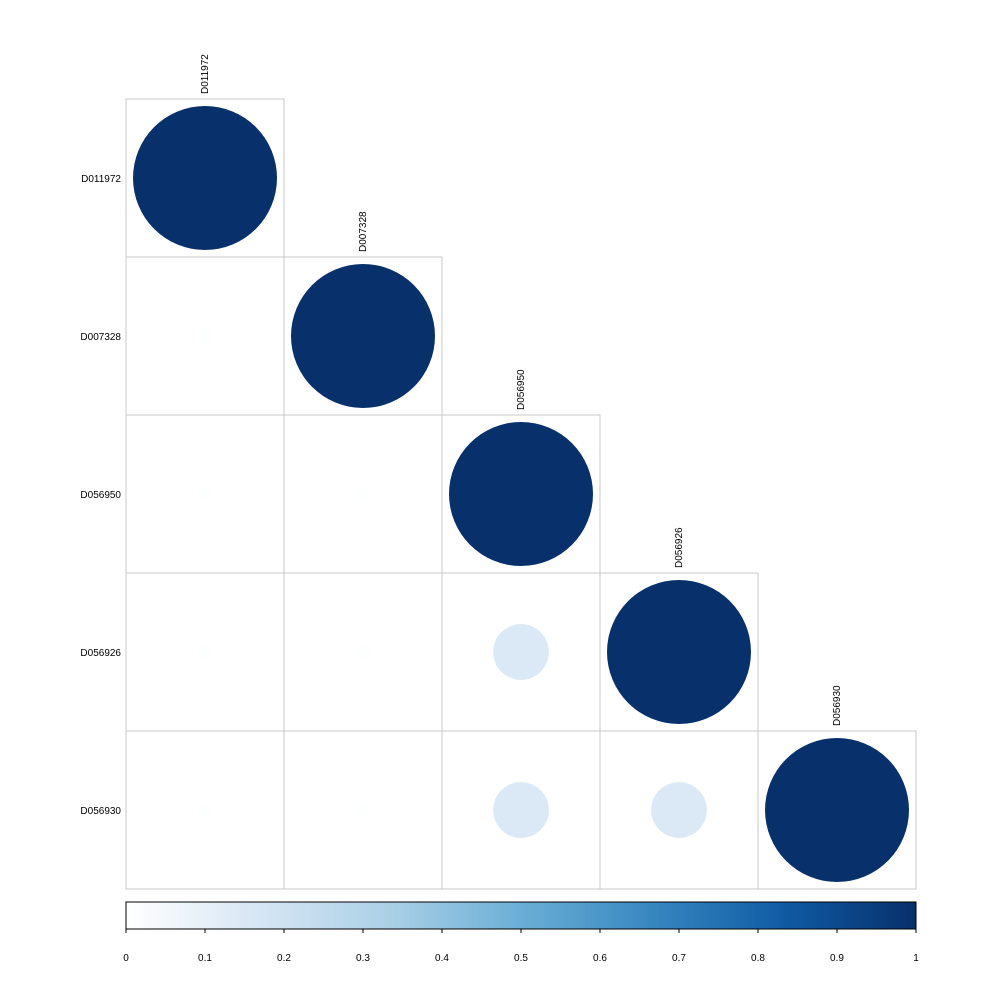 The width and height of the screenshot is (1008, 1008). What do you see at coordinates (521, 932) in the screenshot?
I see `colorbar: 0 0.1 0.2 0.3 0.4 0.5 0.6 0.7 0.8 0.9 1` at bounding box center [521, 932].